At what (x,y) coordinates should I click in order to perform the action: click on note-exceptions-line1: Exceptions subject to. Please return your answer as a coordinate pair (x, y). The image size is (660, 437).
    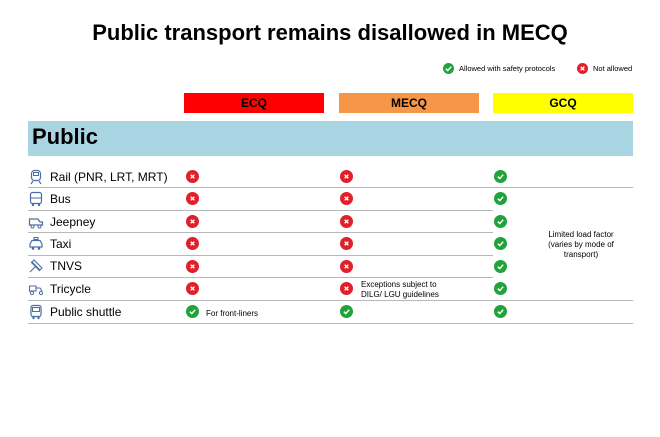
    Looking at the image, I should click on (399, 284).